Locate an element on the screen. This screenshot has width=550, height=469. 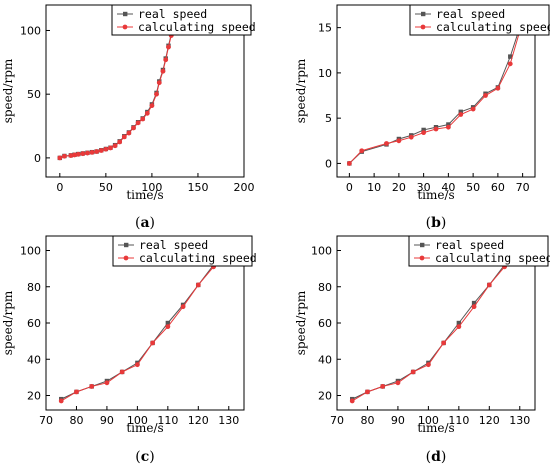
x-tick-label: 30 is located at coordinates (424, 187).